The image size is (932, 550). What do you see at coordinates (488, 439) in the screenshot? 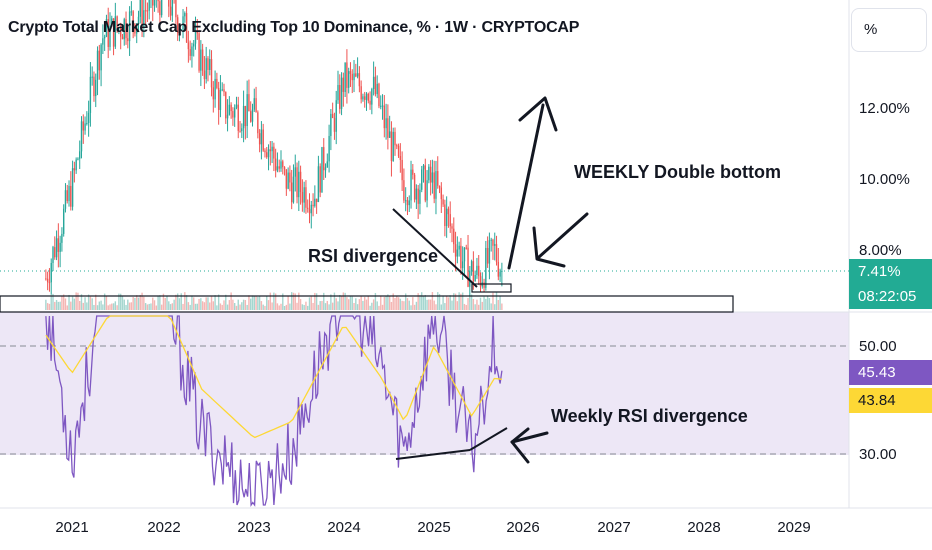
I see `rsi-divergence-rise-line` at bounding box center [488, 439].